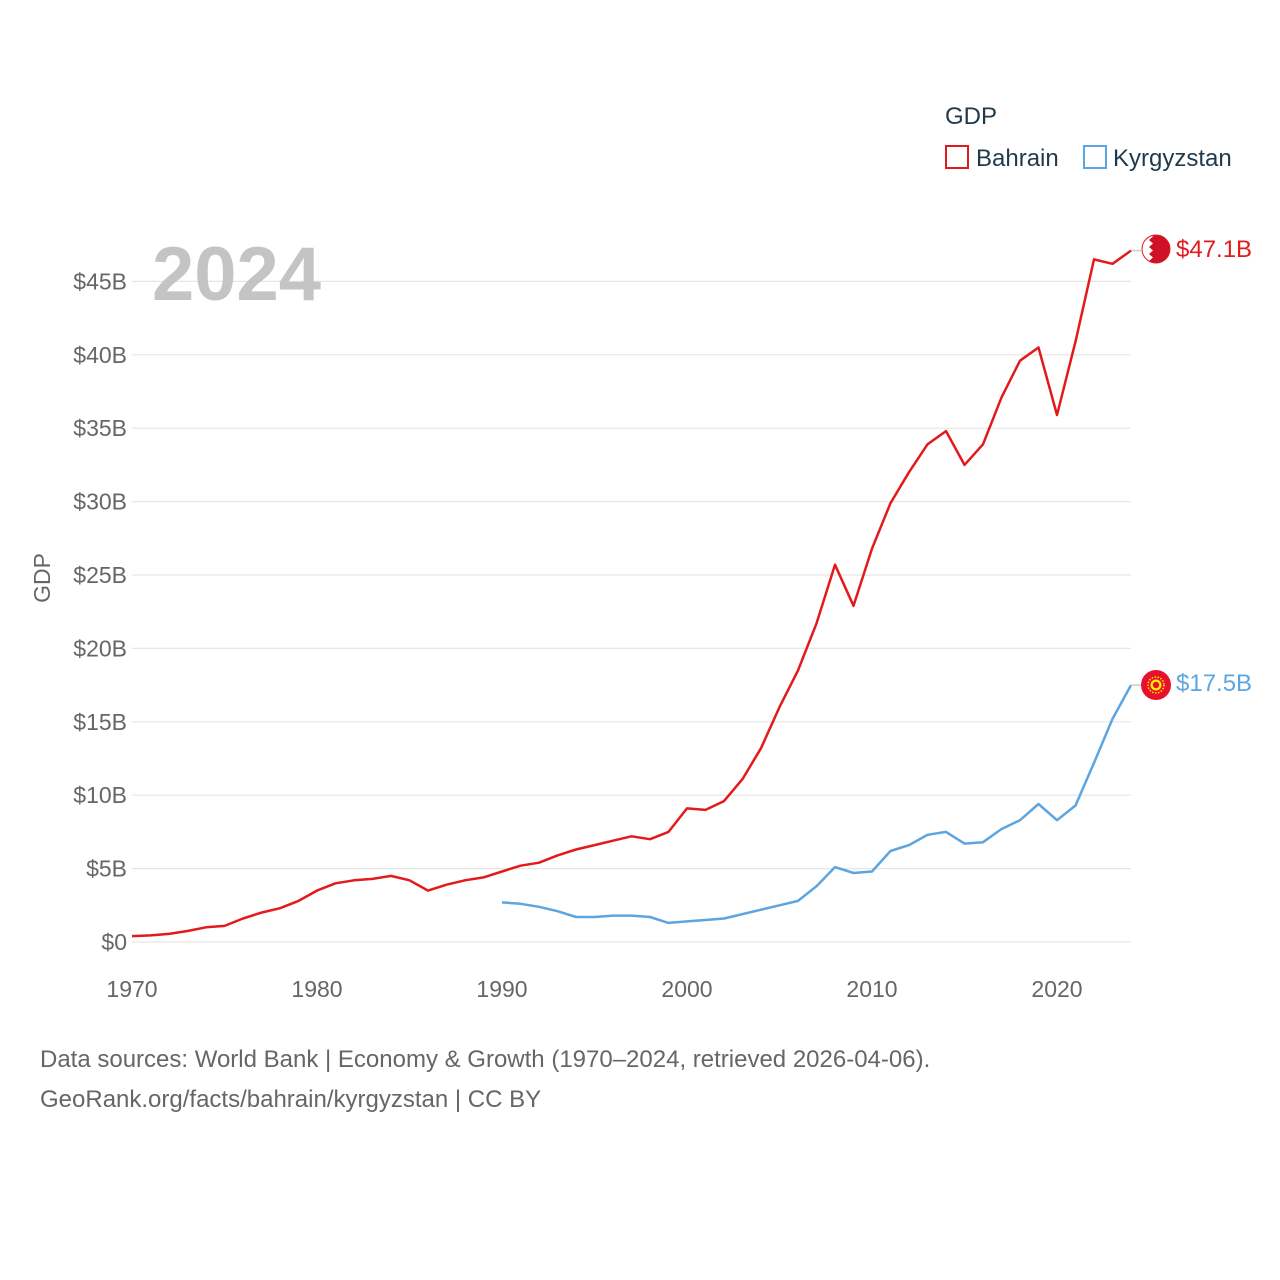 This screenshot has width=1280, height=1280. I want to click on x-tick-label-3: 2000, so click(686, 989).